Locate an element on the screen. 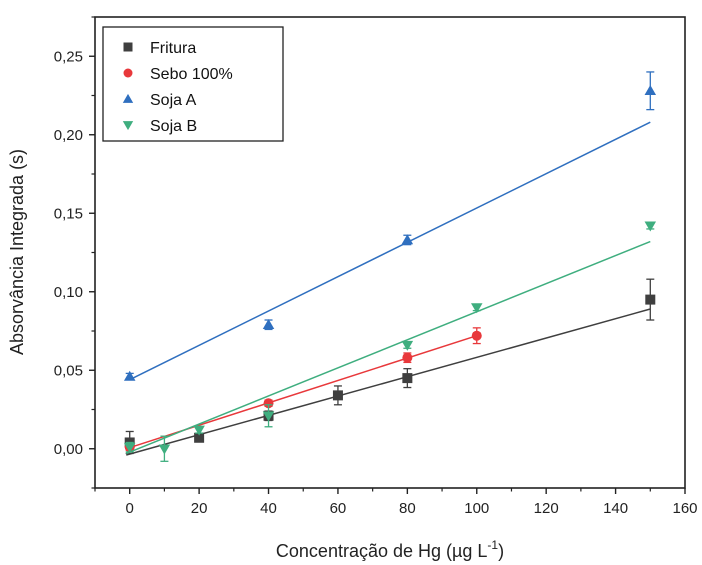 Image resolution: width=702 pixels, height=565 pixels. x-tick-label: 80 is located at coordinates (407, 508).